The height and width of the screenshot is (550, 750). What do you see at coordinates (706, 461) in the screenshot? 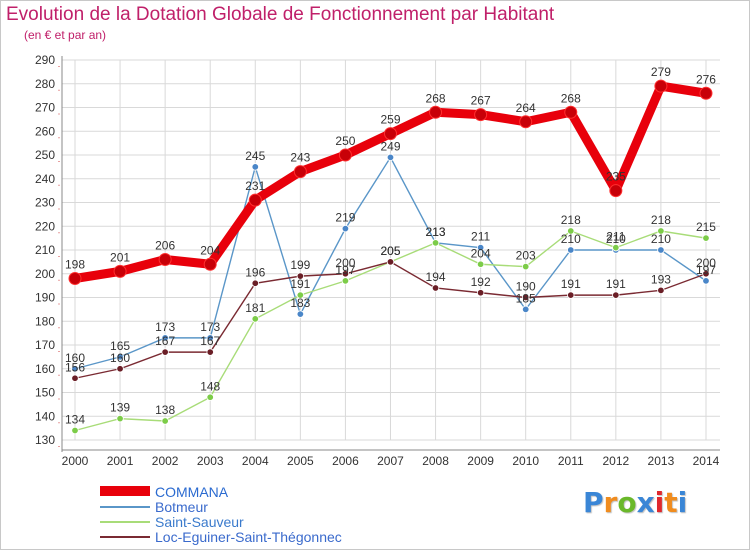
I see `x-tick-label: 2014` at bounding box center [706, 461].